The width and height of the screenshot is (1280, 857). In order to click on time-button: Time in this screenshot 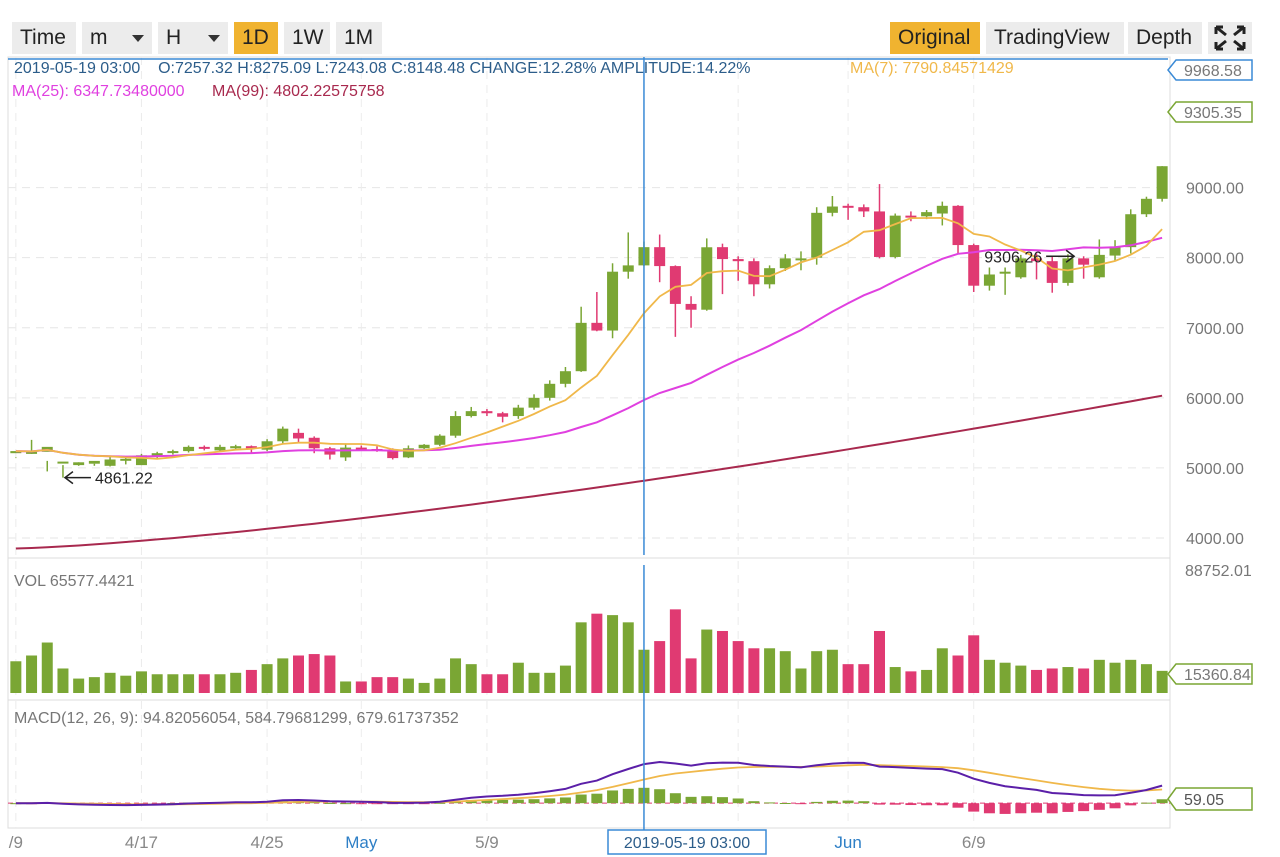, I will do `click(44, 38)`.